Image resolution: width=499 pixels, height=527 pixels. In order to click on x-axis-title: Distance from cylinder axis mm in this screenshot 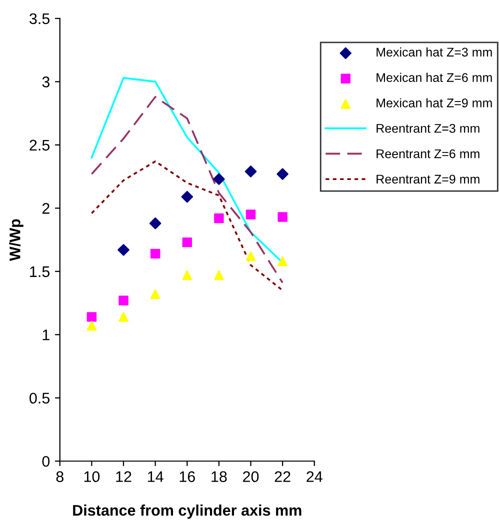, I will do `click(187, 511)`.